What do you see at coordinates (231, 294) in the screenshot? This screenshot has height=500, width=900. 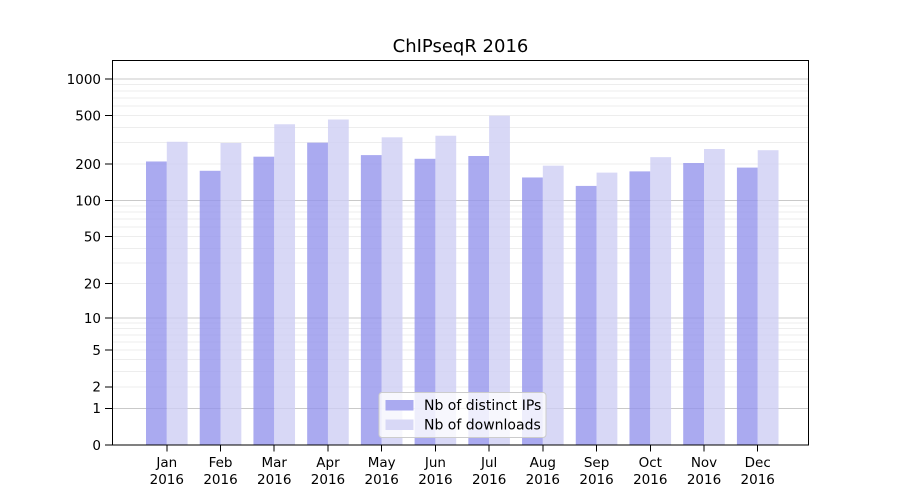 I see `bar-downloads-feb` at bounding box center [231, 294].